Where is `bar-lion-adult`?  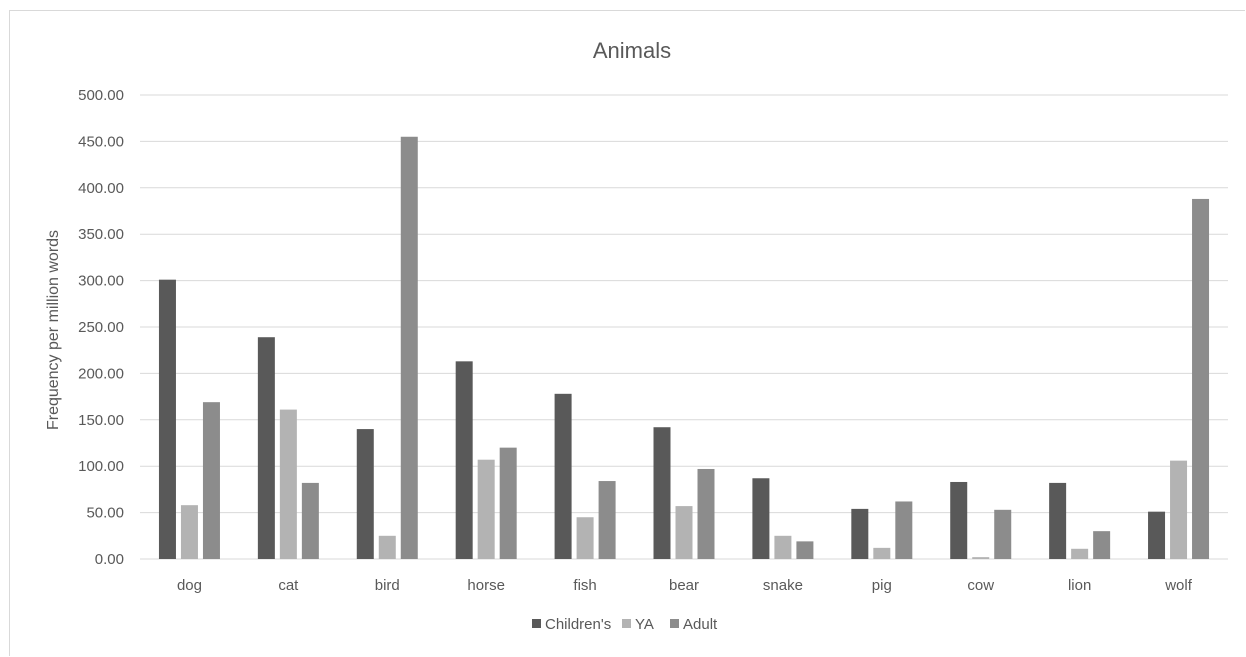
bar-lion-adult is located at coordinates (1102, 545).